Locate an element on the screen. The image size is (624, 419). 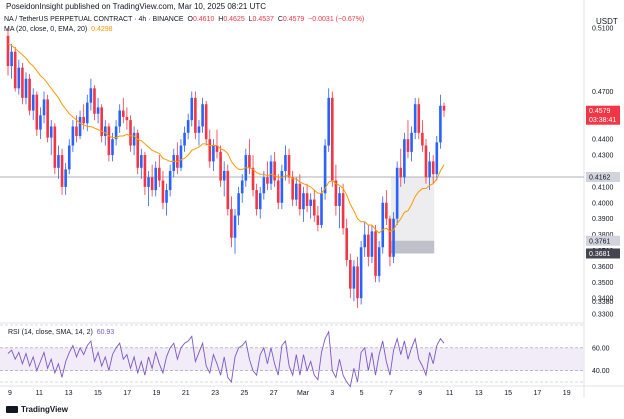
x-tick-label: 5 is located at coordinates (362, 393).